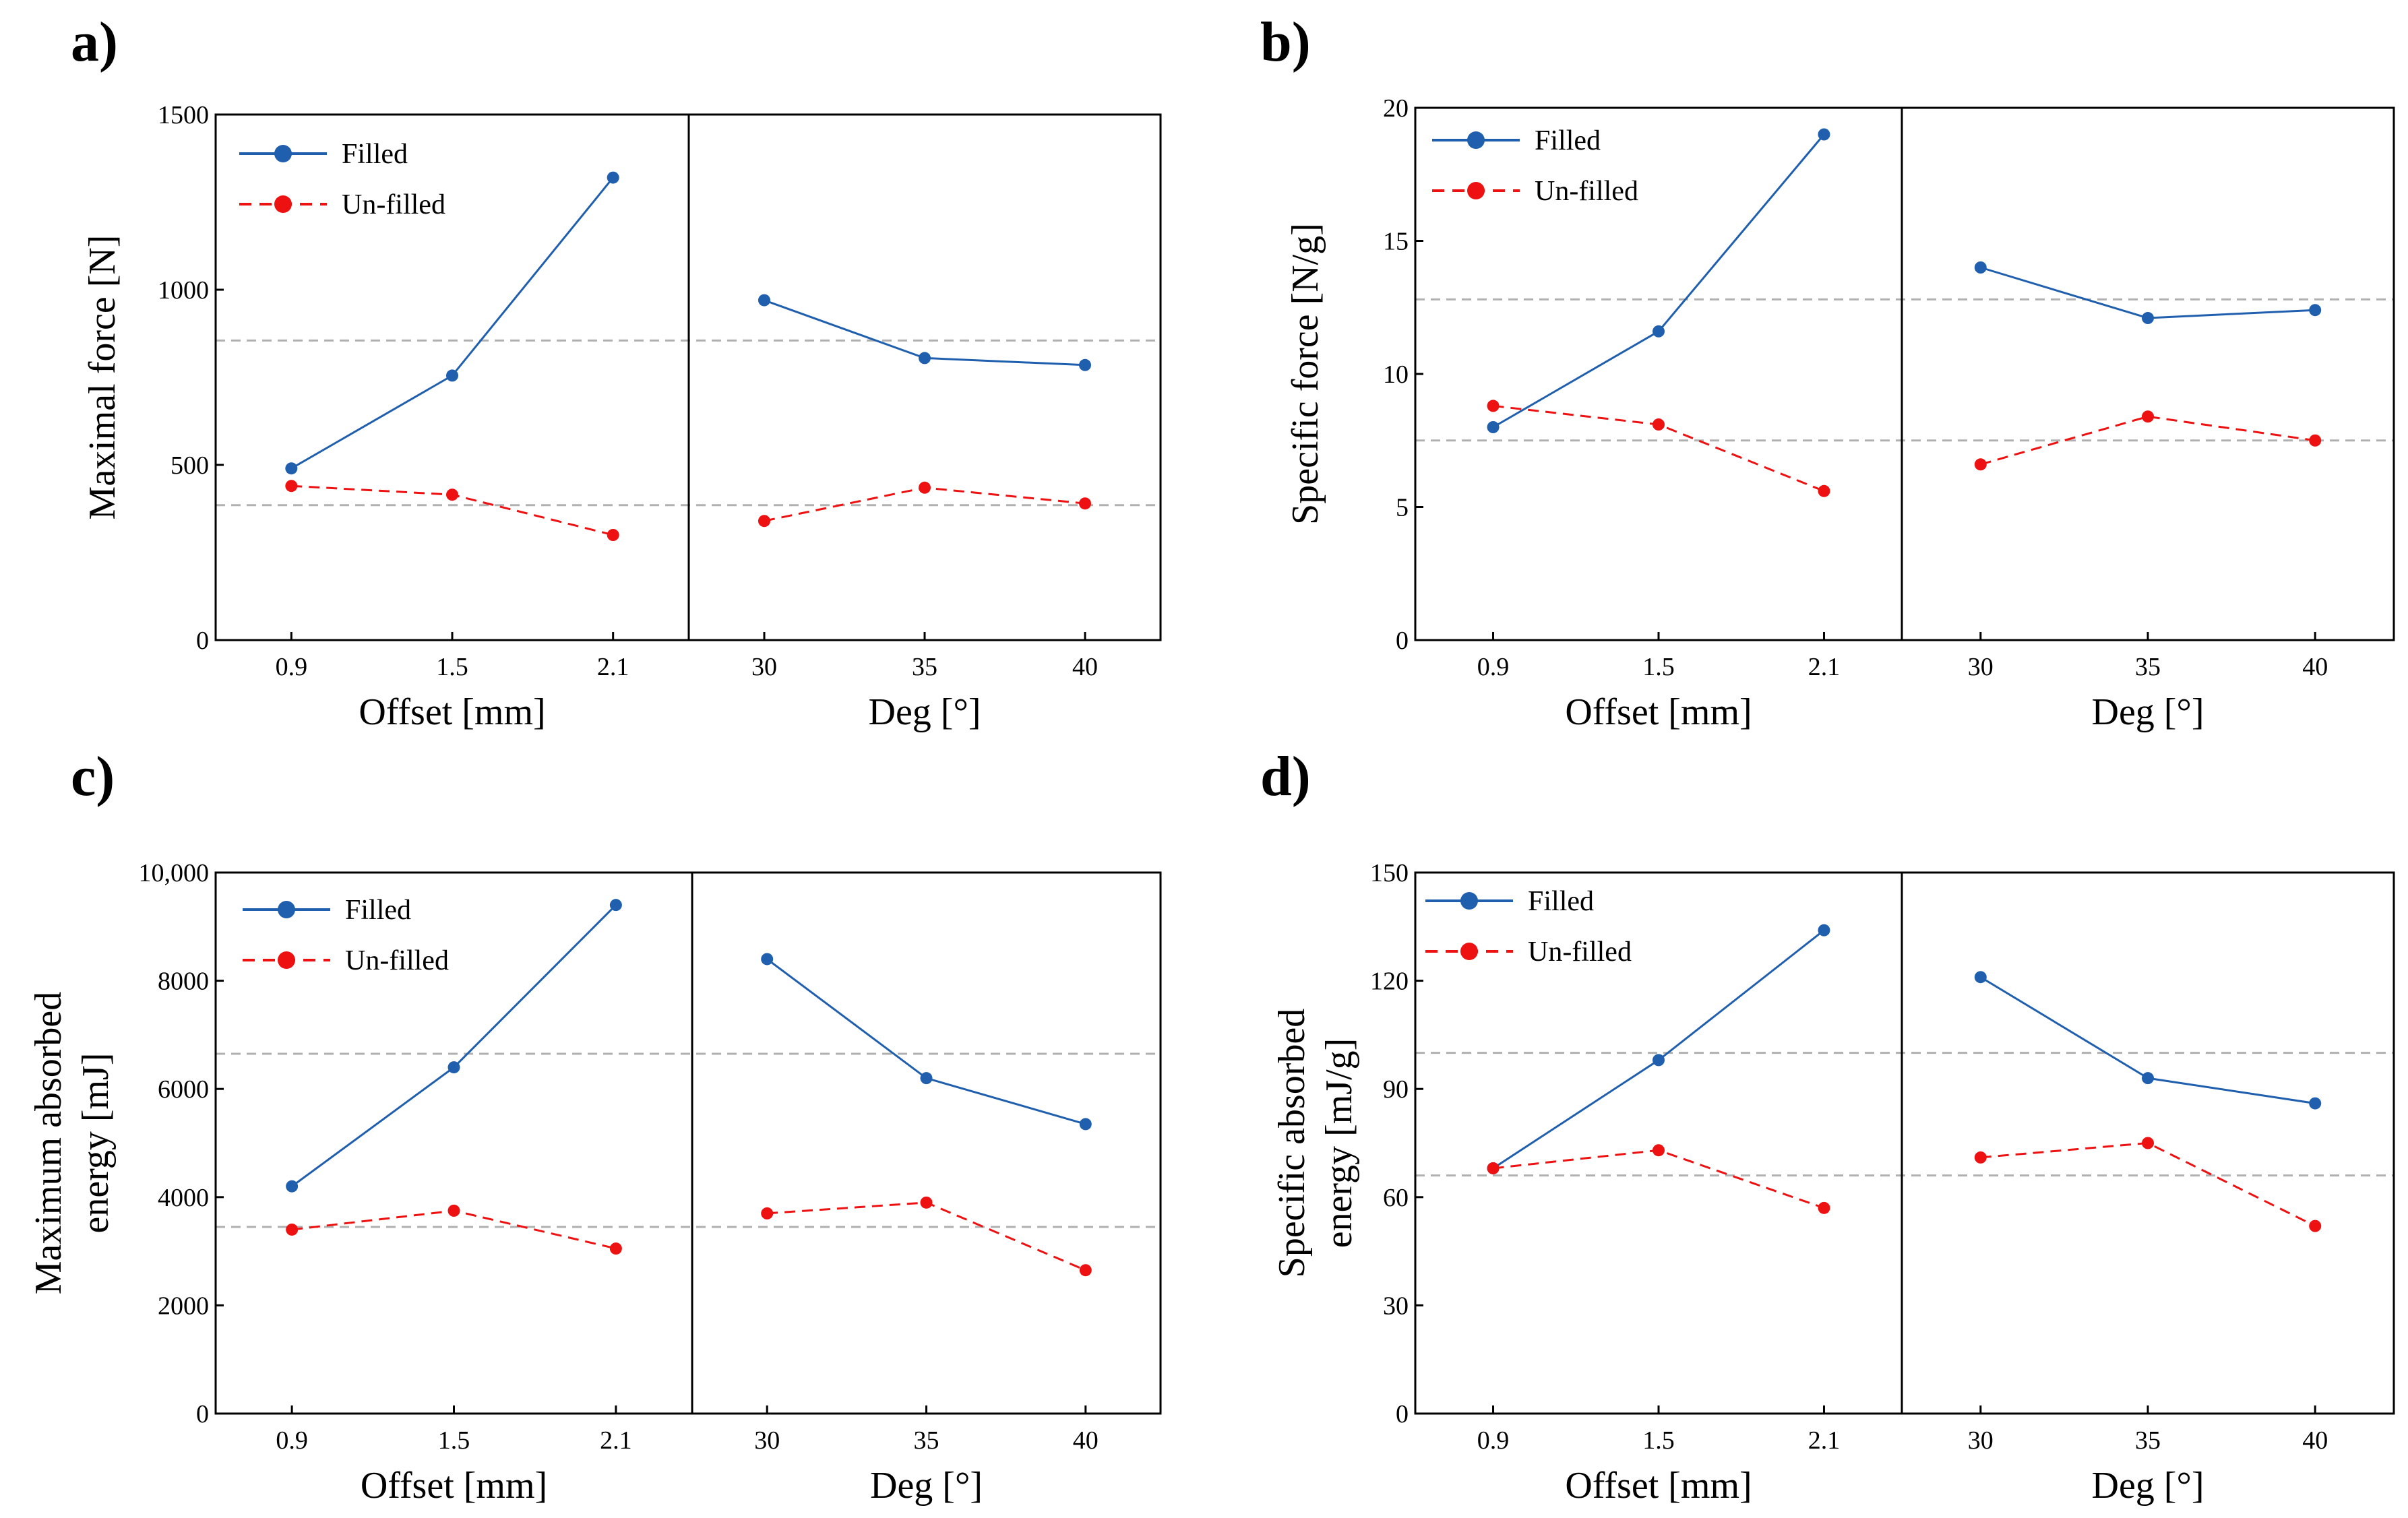 The height and width of the screenshot is (1518, 2408). What do you see at coordinates (688, 1143) in the screenshot?
I see `plot-frame` at bounding box center [688, 1143].